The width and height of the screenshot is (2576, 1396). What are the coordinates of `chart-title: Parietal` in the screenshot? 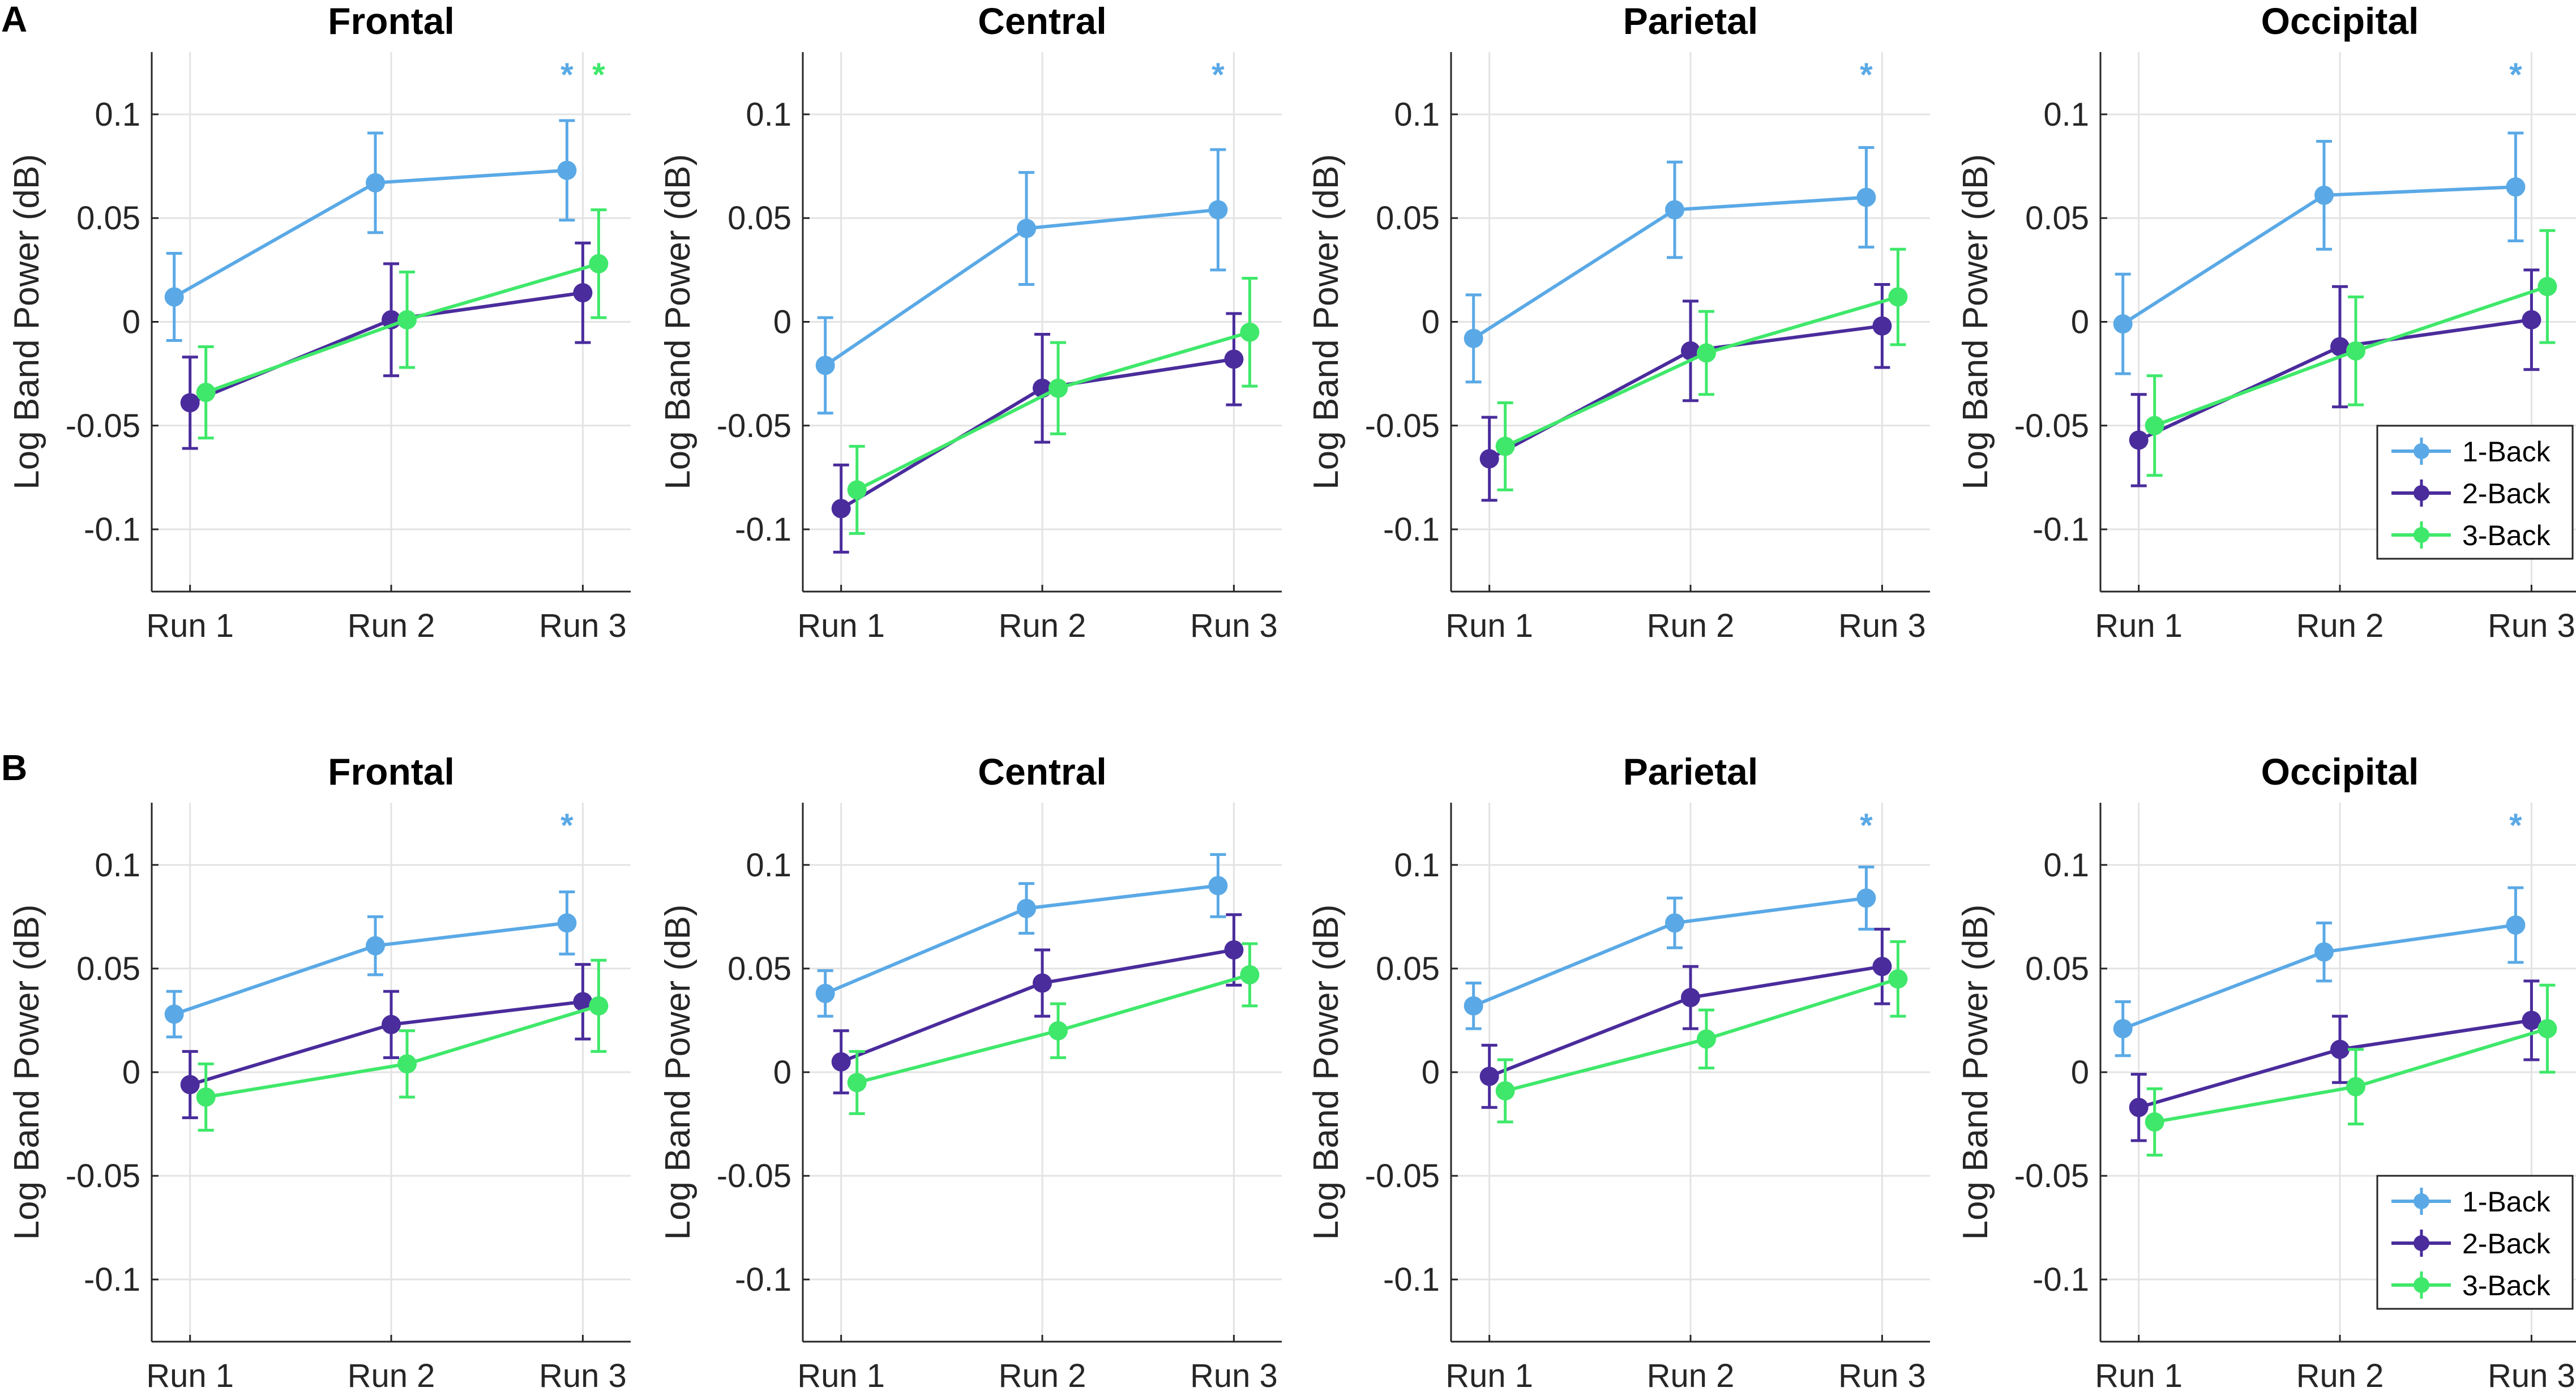 It's located at (1690, 772).